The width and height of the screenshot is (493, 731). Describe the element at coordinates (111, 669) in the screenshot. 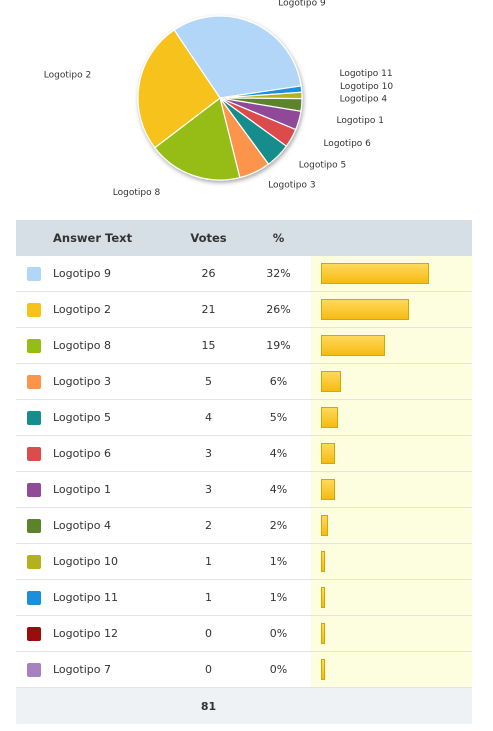

I see `answer-label: Logotipo 7` at that location.